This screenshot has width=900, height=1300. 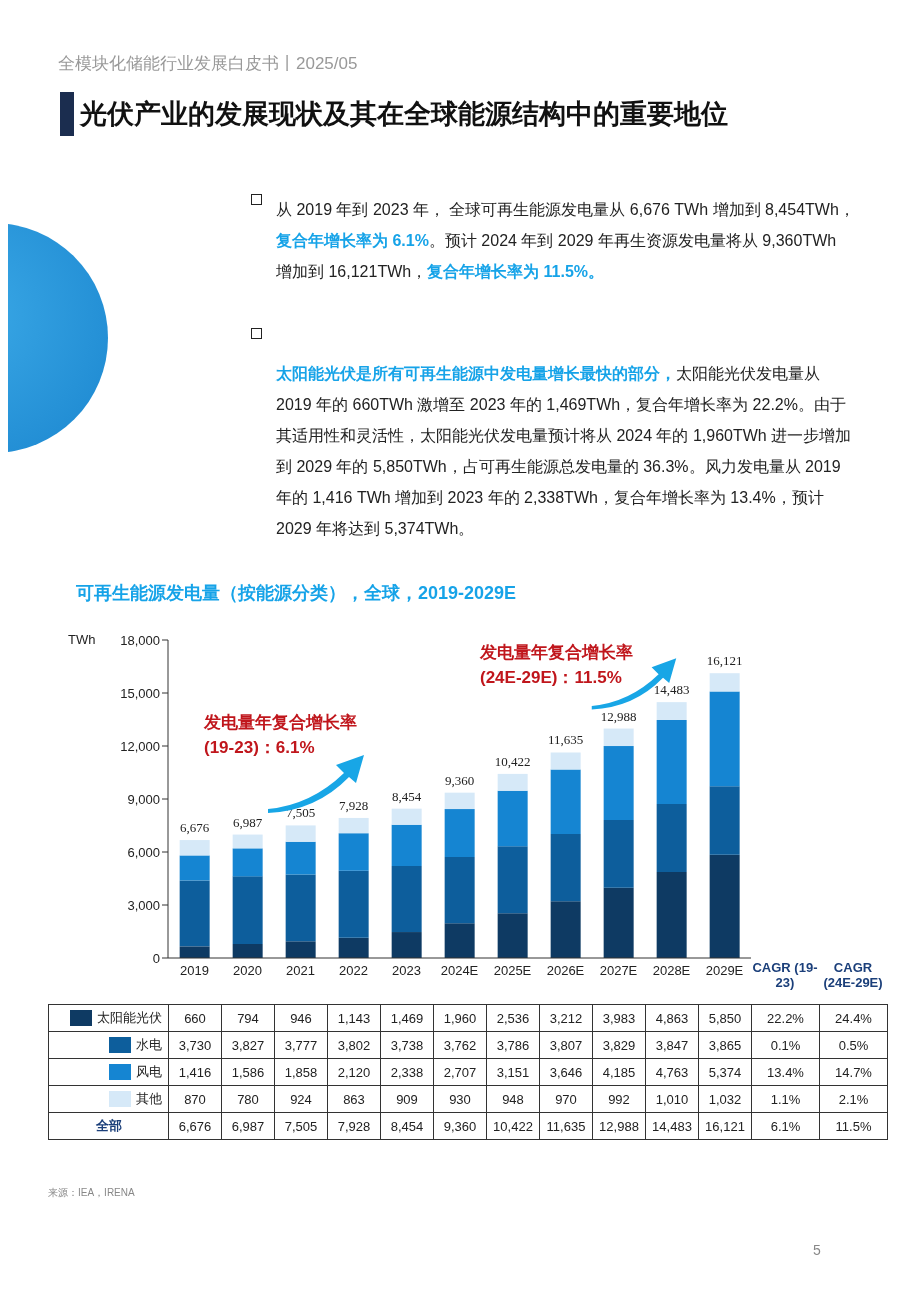 What do you see at coordinates (129, 1018) in the screenshot?
I see `legend-label: 太阳能光伏` at bounding box center [129, 1018].